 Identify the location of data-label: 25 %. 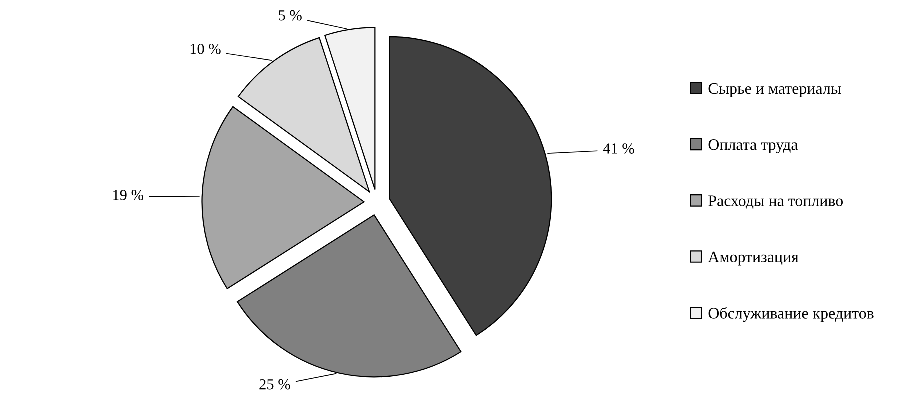
(275, 384).